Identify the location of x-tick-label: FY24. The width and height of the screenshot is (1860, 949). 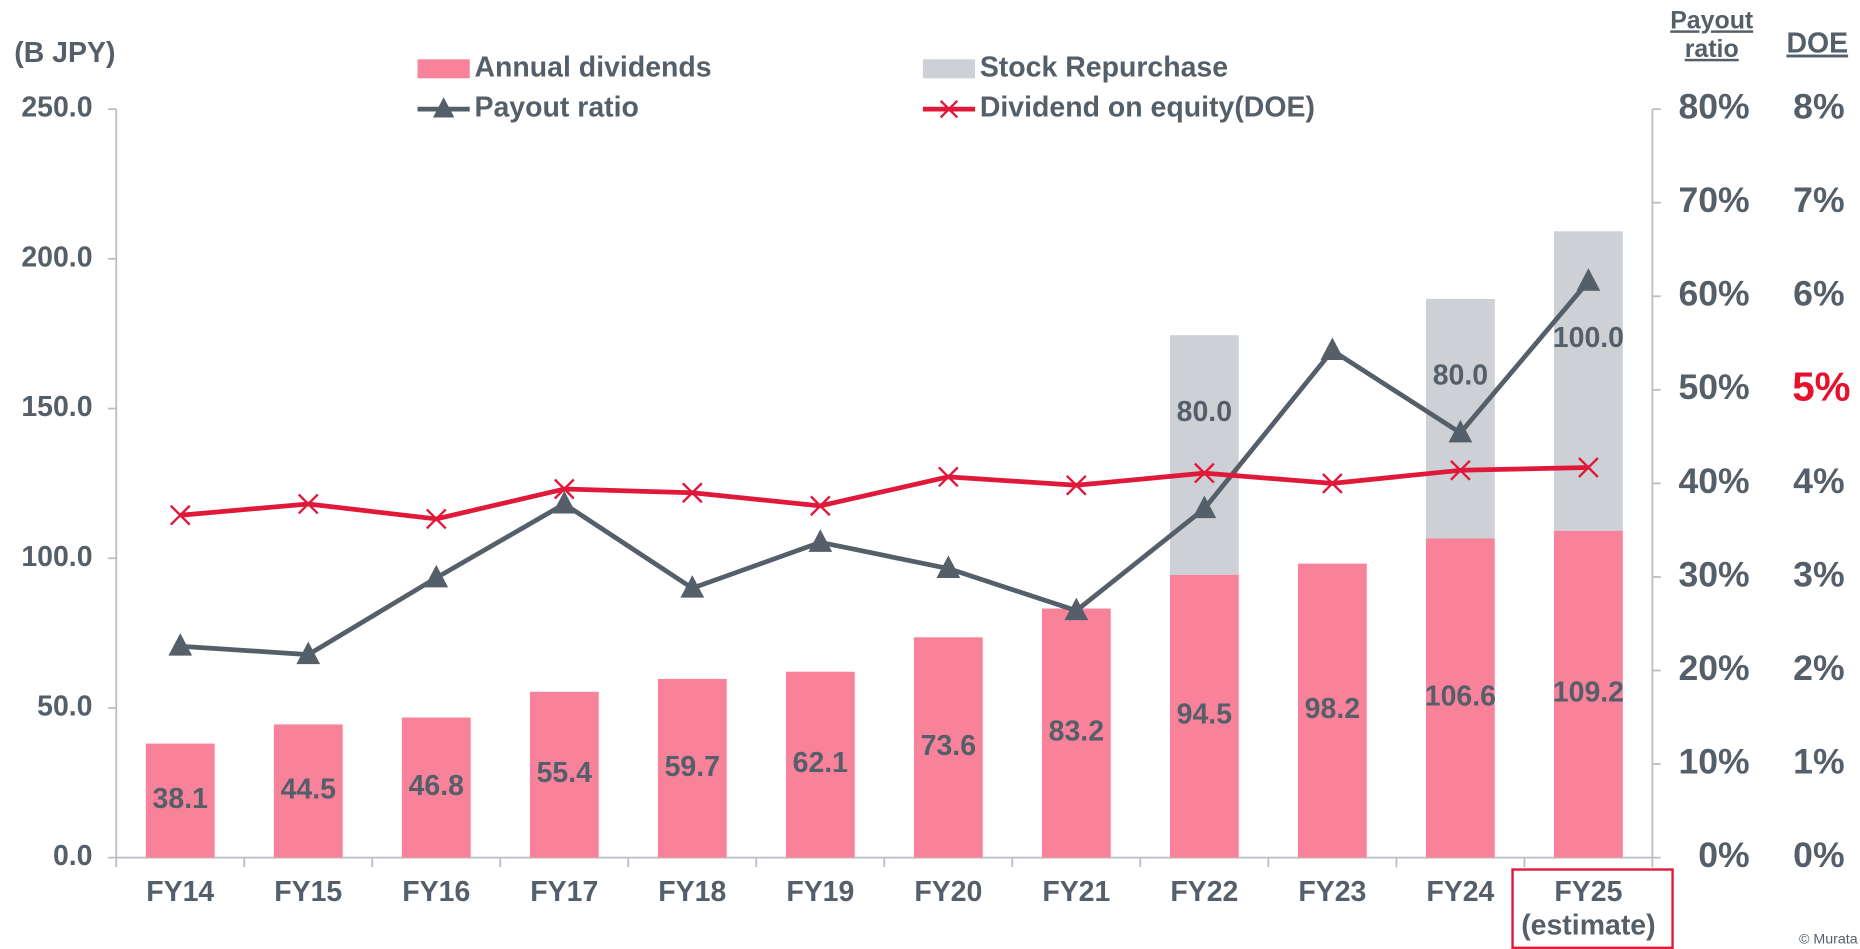
(1460, 892).